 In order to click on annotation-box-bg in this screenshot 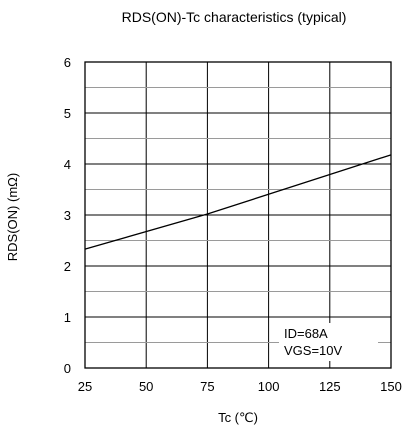, I will do `click(328, 342)`.